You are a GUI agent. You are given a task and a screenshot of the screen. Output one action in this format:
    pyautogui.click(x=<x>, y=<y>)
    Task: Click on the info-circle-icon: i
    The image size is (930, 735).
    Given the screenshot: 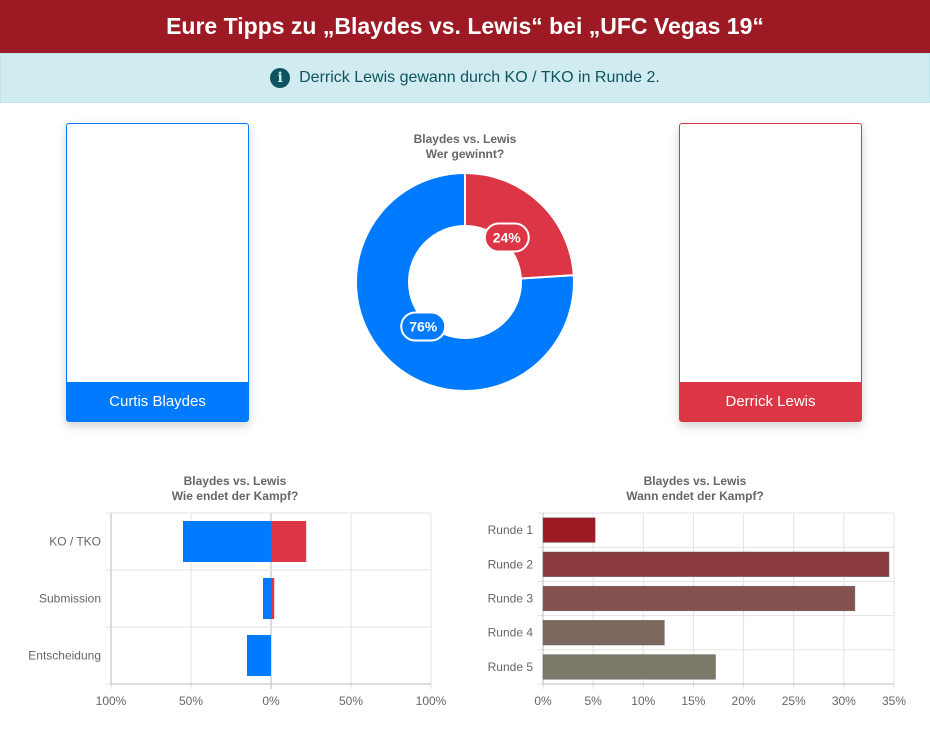 What is the action you would take?
    pyautogui.click(x=280, y=78)
    